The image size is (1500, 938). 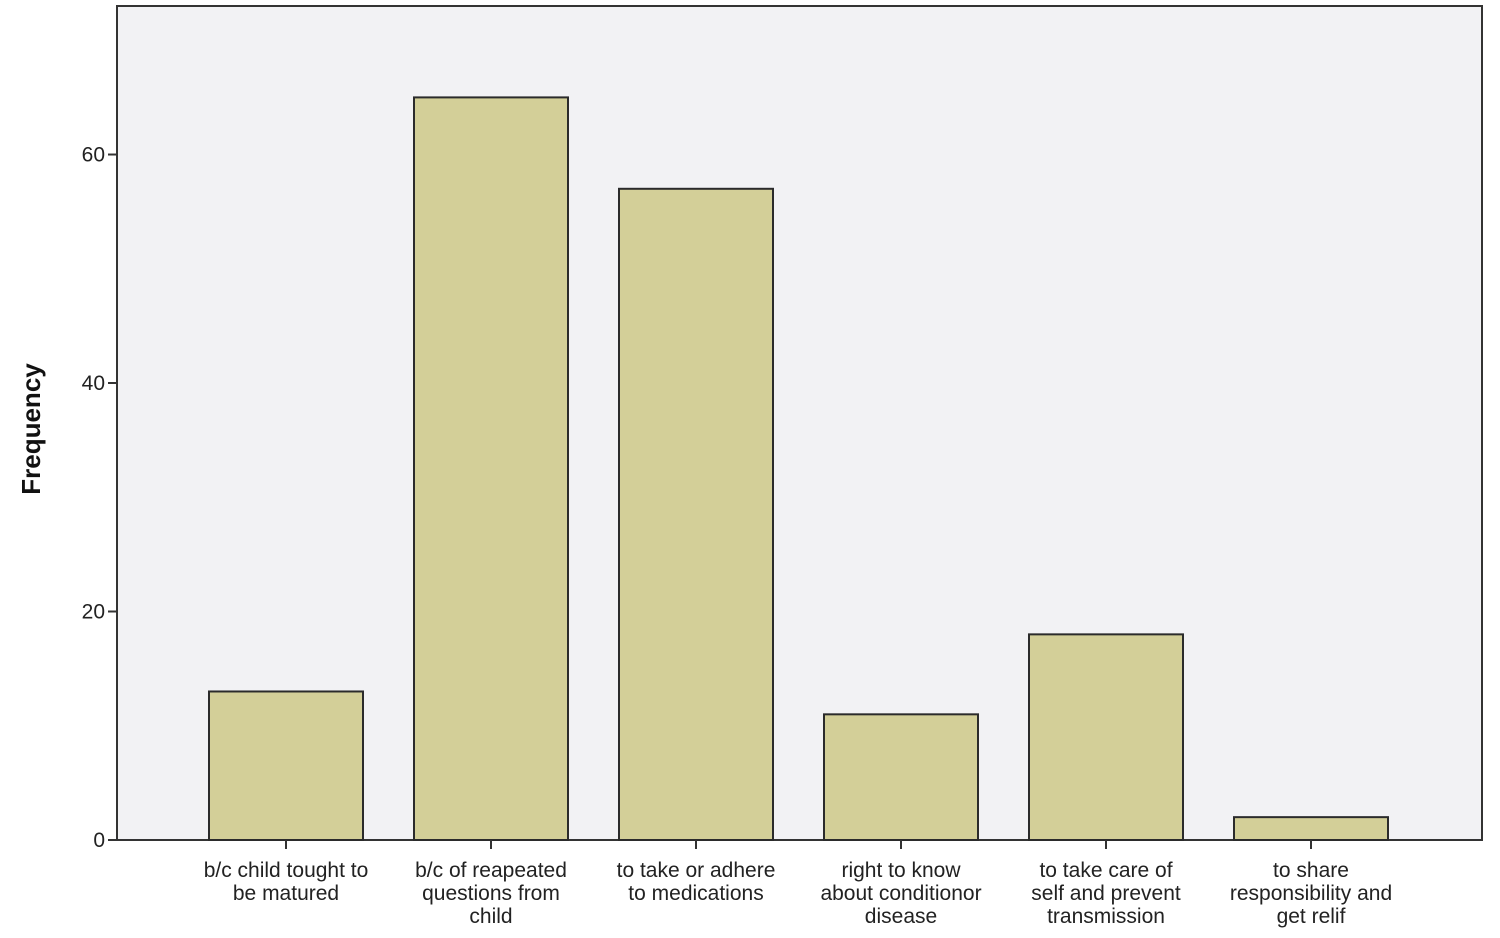 I want to click on x-category-label: to medications, so click(x=695, y=893).